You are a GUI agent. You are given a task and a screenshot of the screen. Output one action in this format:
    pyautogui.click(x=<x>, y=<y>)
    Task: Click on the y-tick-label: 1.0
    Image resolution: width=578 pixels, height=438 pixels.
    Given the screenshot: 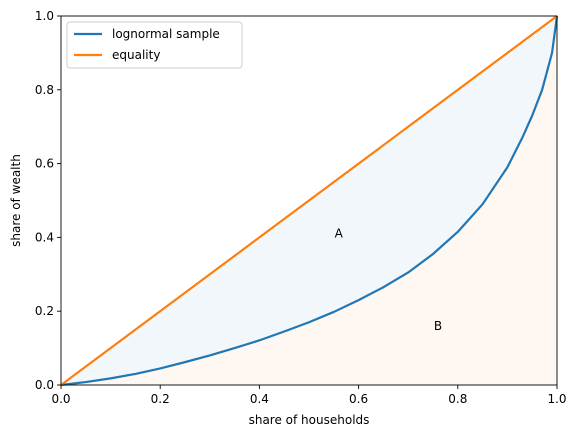 What is the action you would take?
    pyautogui.click(x=44, y=16)
    